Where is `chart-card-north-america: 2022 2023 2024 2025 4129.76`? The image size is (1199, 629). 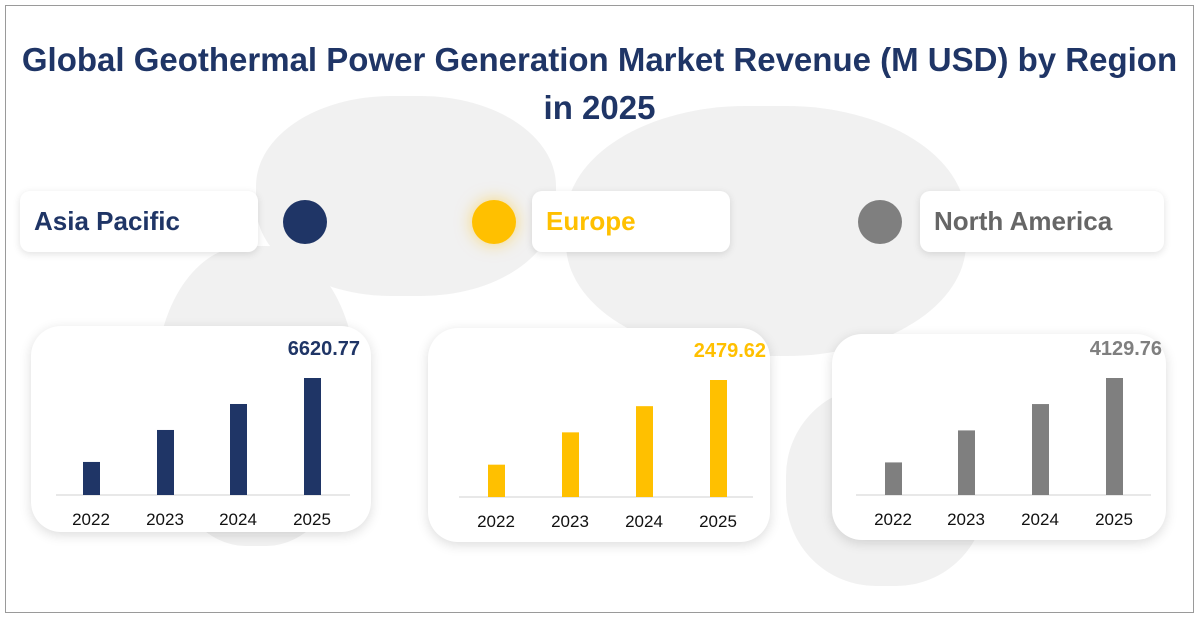 chart-card-north-america: 2022 2023 2024 2025 4129.76 is located at coordinates (999, 437).